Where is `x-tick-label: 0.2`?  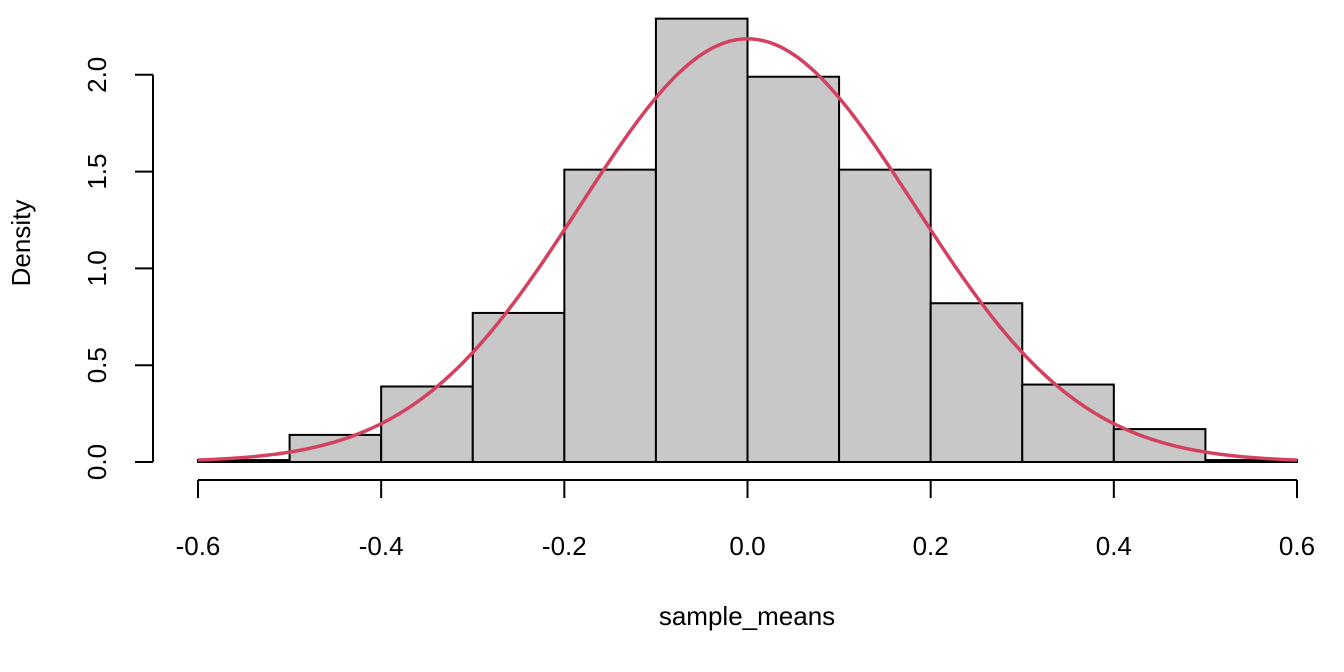
x-tick-label: 0.2 is located at coordinates (931, 546).